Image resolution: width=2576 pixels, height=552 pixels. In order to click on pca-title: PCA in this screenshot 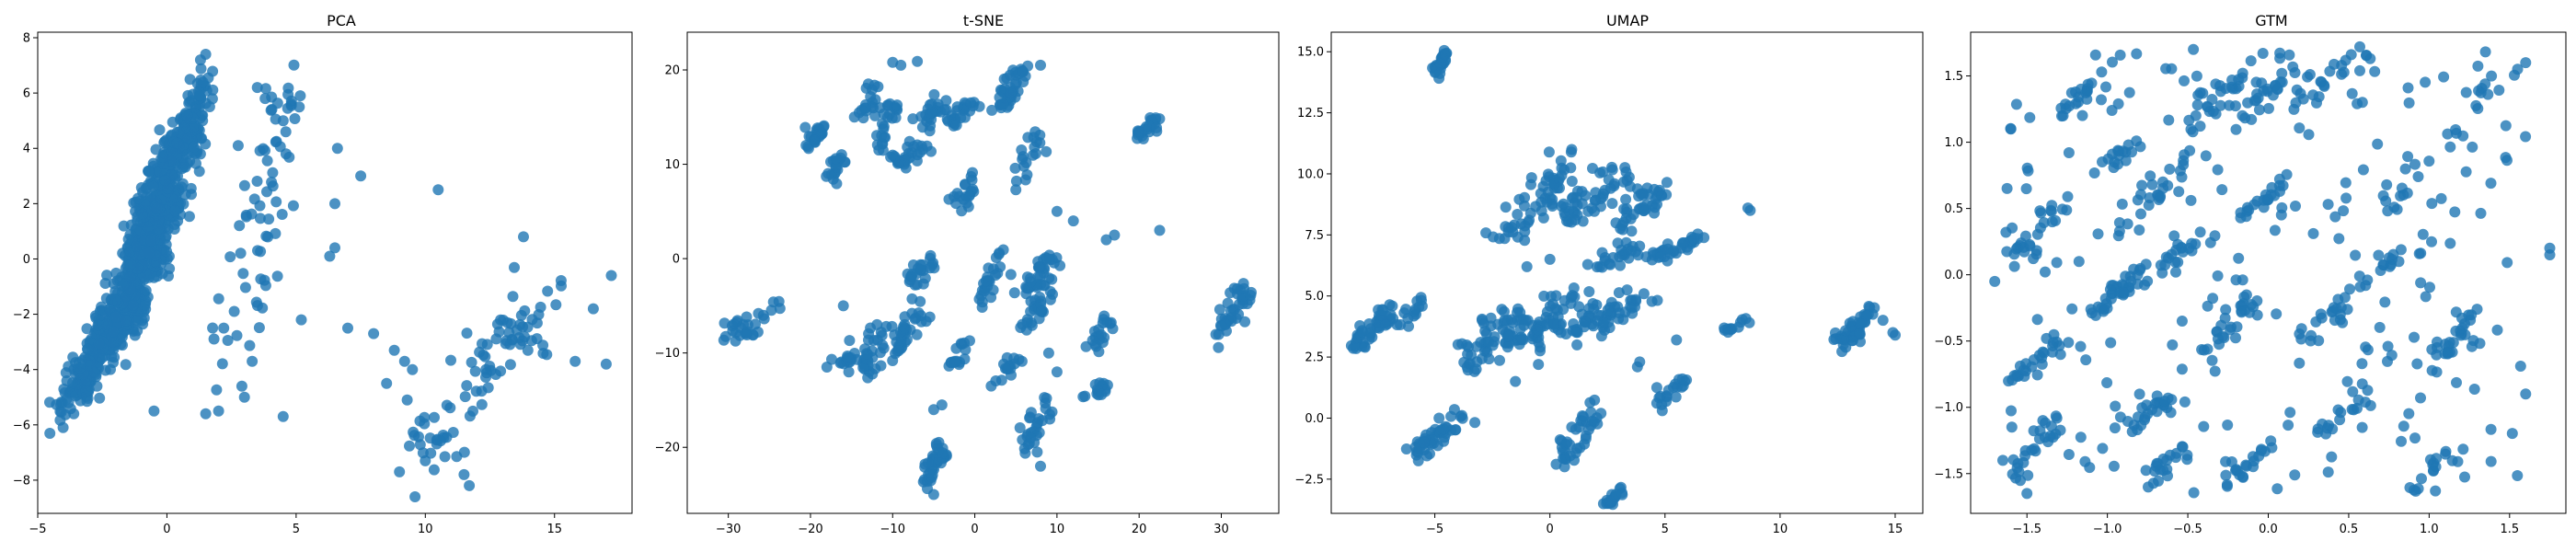, I will do `click(341, 20)`.